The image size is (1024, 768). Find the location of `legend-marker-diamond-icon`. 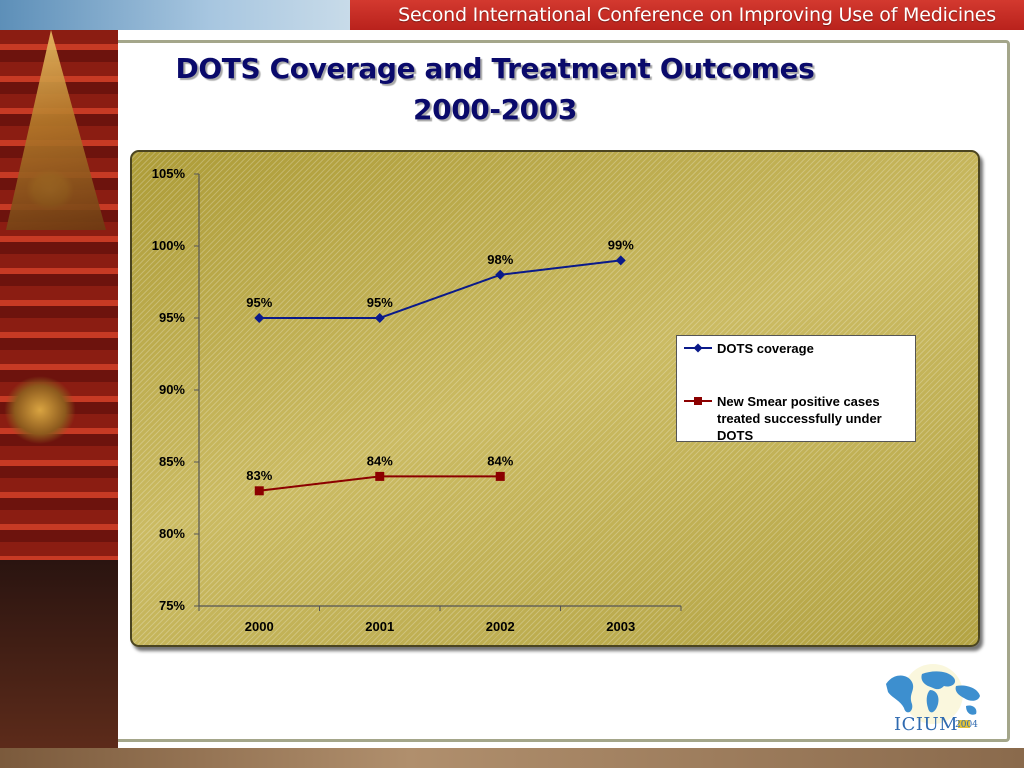

legend-marker-diamond-icon is located at coordinates (698, 348).